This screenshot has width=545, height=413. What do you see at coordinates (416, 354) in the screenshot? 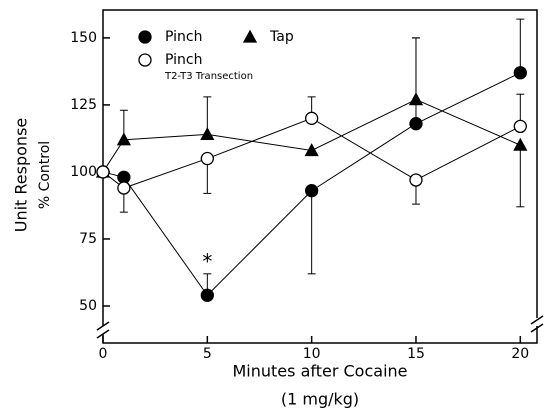
I see `x-tick-label: 15` at bounding box center [416, 354].